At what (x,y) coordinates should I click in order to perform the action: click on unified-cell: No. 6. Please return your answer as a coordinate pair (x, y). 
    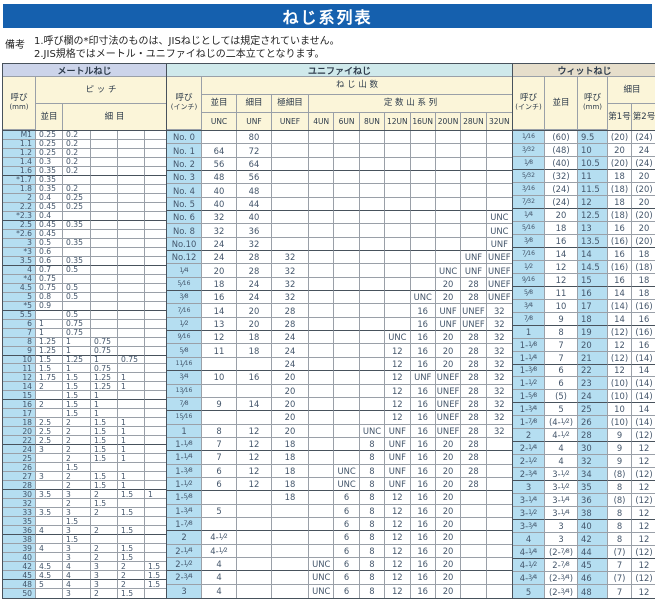
    Looking at the image, I should click on (184, 218).